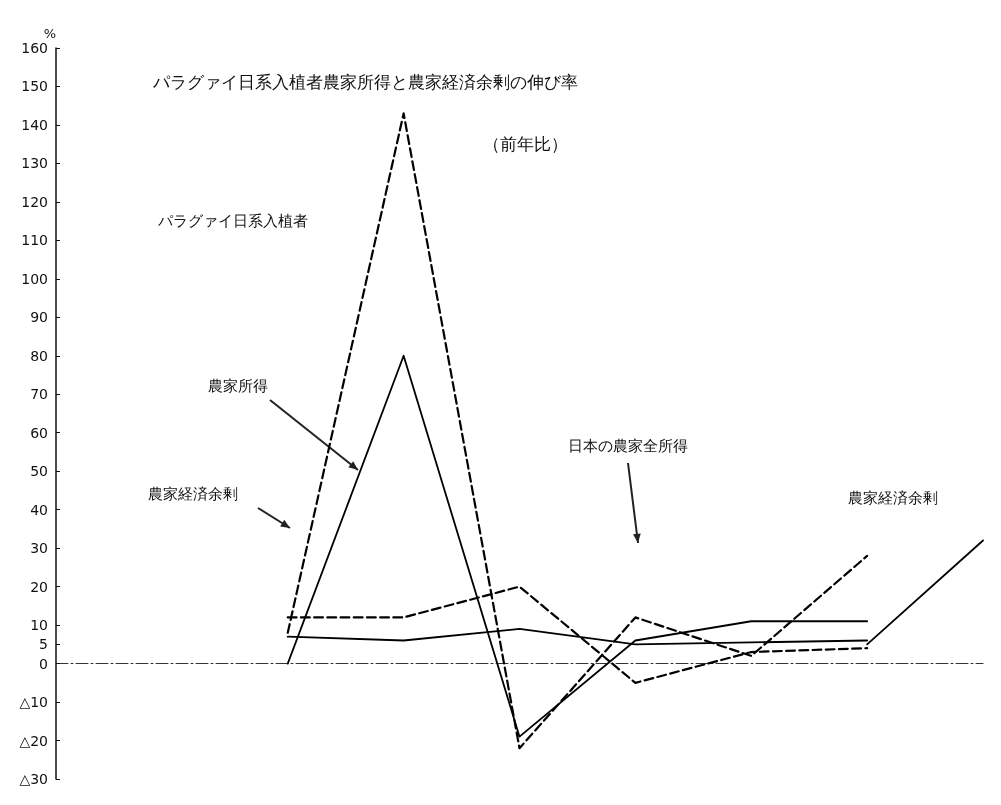 The image size is (1001, 805). What do you see at coordinates (34, 240) in the screenshot?
I see `y-tick-label: 110` at bounding box center [34, 240].